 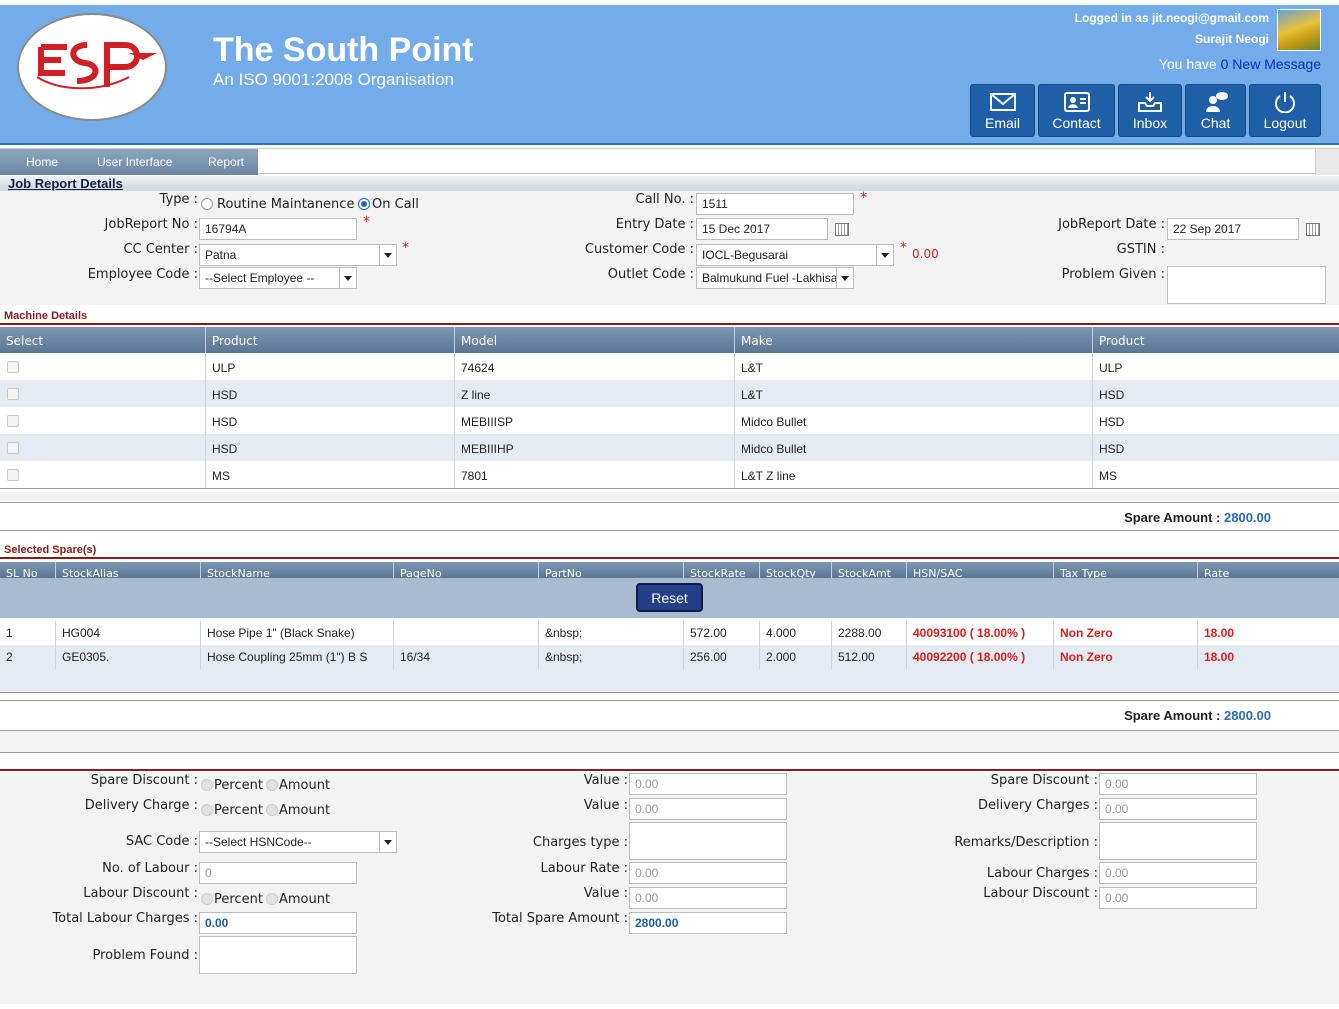 I want to click on machine-spare-amount: Spare Amount : 2800.00, so click(x=1197, y=517).